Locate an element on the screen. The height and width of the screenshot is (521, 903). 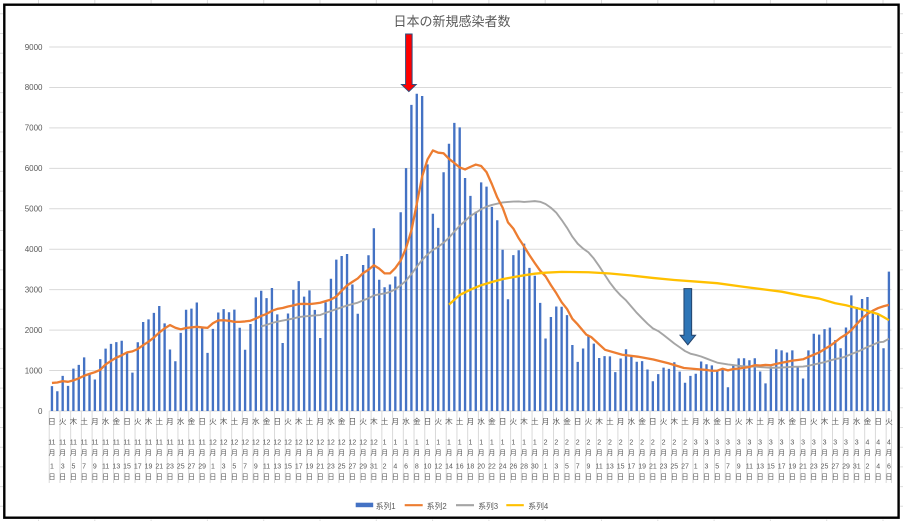
svg-text: 10 is located at coordinates (428, 467).